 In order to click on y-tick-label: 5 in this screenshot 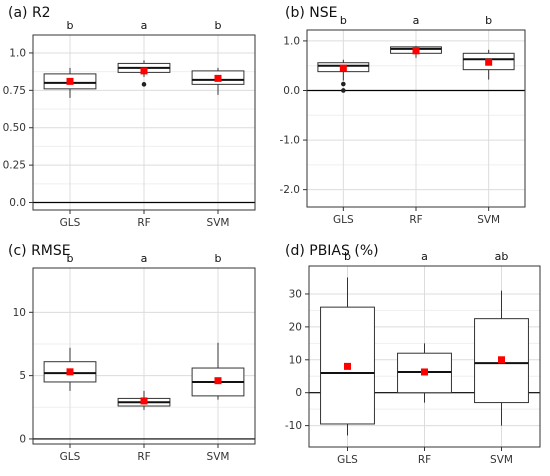, I will do `click(22, 376)`.